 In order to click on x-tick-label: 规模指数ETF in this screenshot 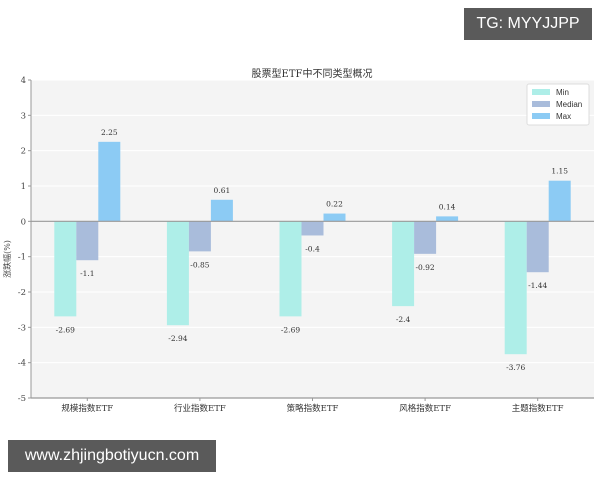, I will do `click(87, 408)`.